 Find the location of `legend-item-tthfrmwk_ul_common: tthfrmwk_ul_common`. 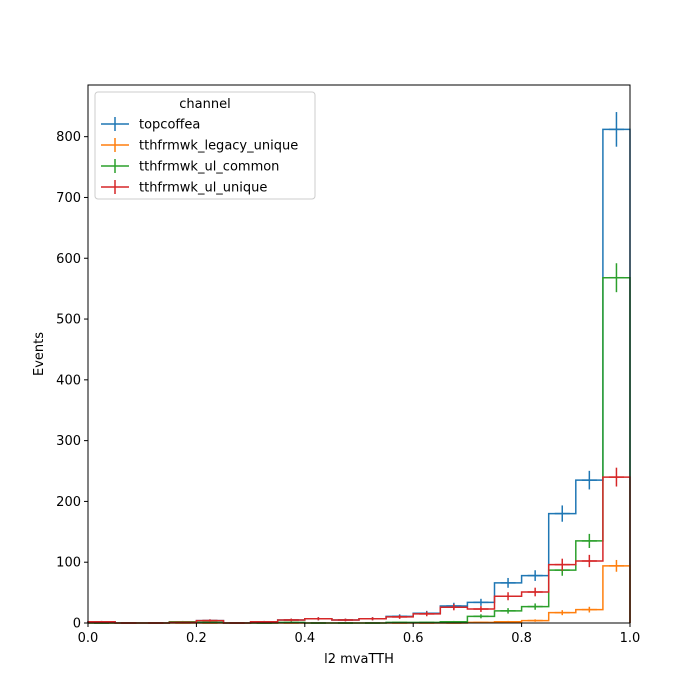

legend-item-tthfrmwk_ul_common: tthfrmwk_ul_common is located at coordinates (190, 167).